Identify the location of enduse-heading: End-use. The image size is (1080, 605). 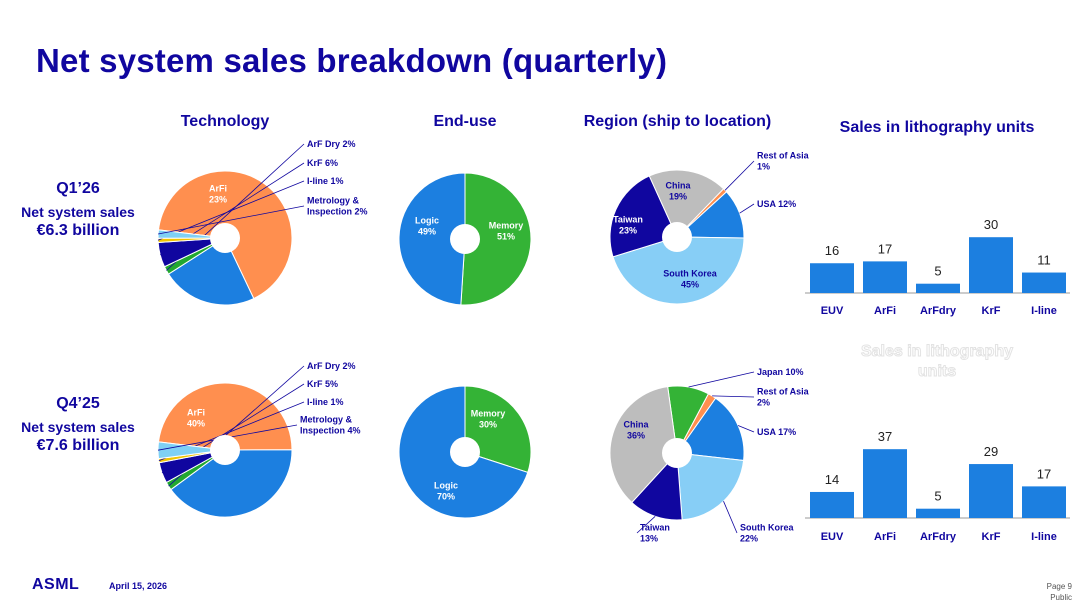
(465, 121).